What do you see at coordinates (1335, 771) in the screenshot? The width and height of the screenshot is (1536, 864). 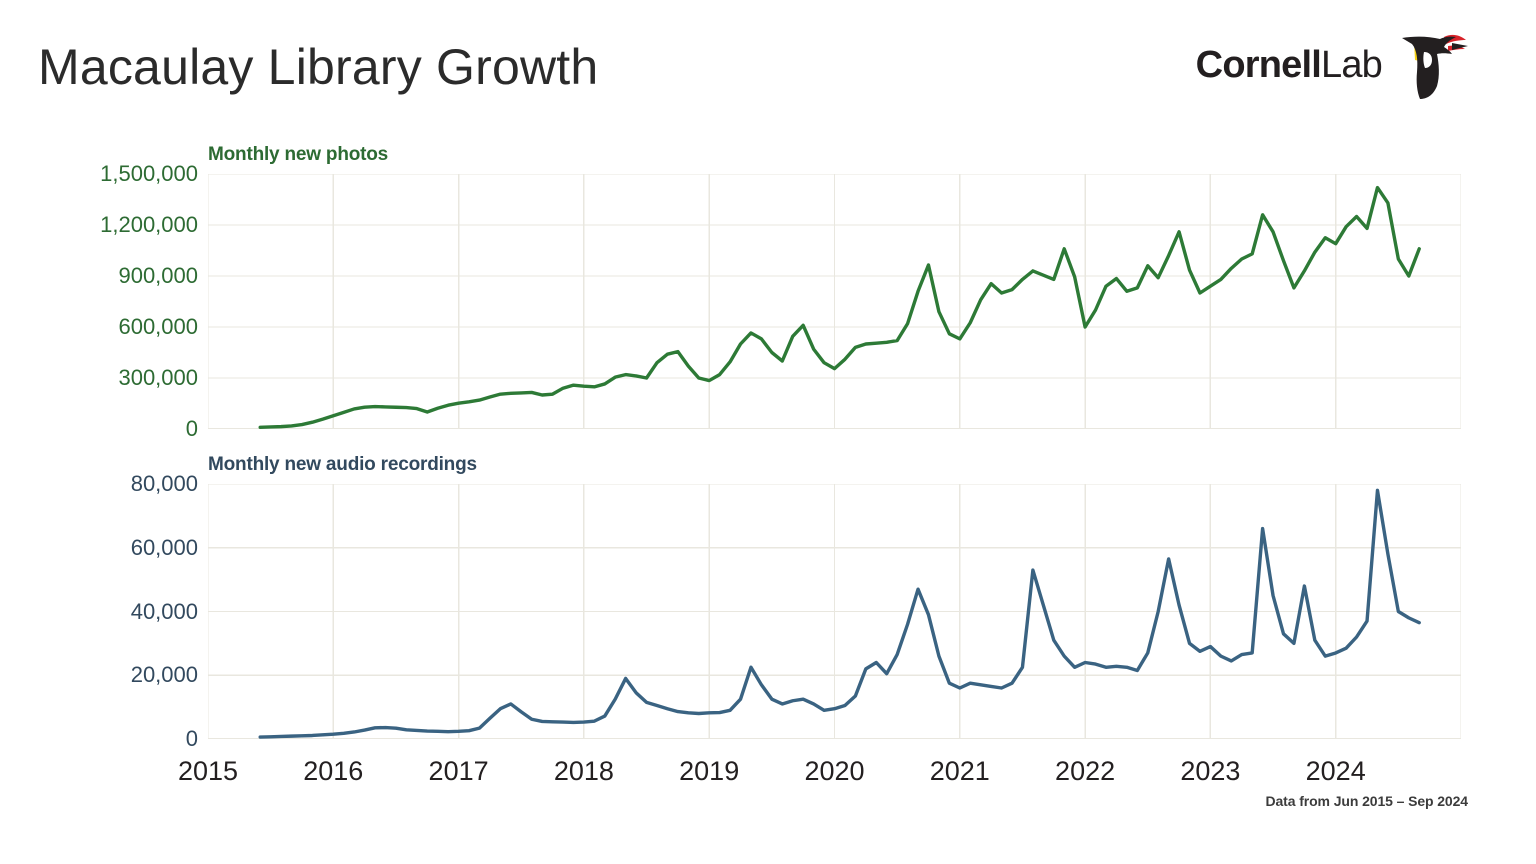 I see `x-tick-label: 2024` at bounding box center [1335, 771].